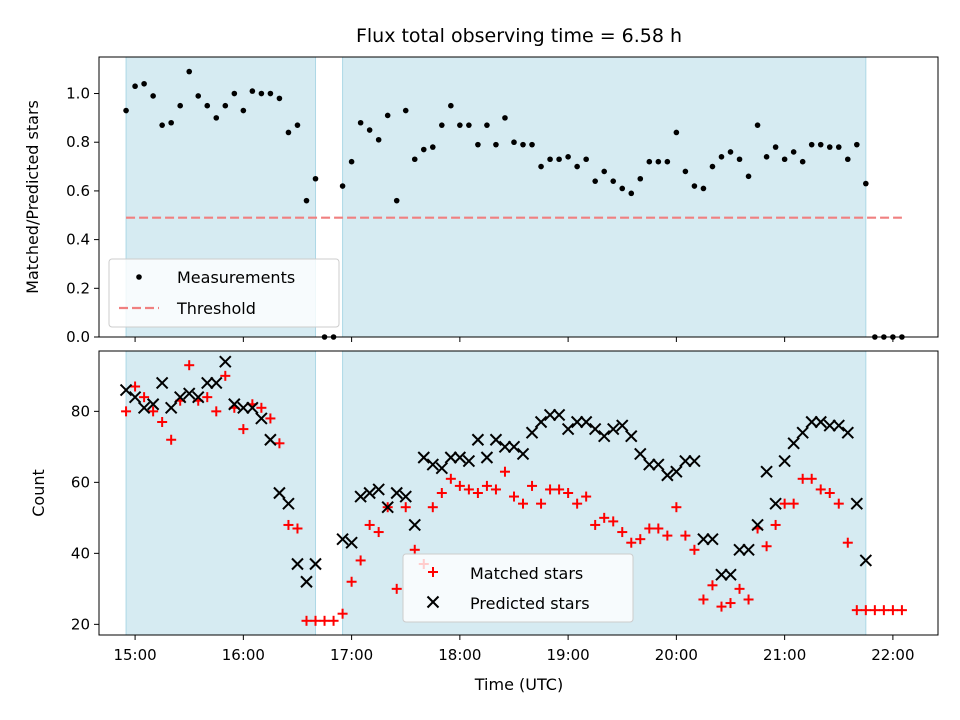 This screenshot has width=960, height=720. What do you see at coordinates (530, 603) in the screenshot?
I see `legend-predicted-label: Predicted stars` at bounding box center [530, 603].